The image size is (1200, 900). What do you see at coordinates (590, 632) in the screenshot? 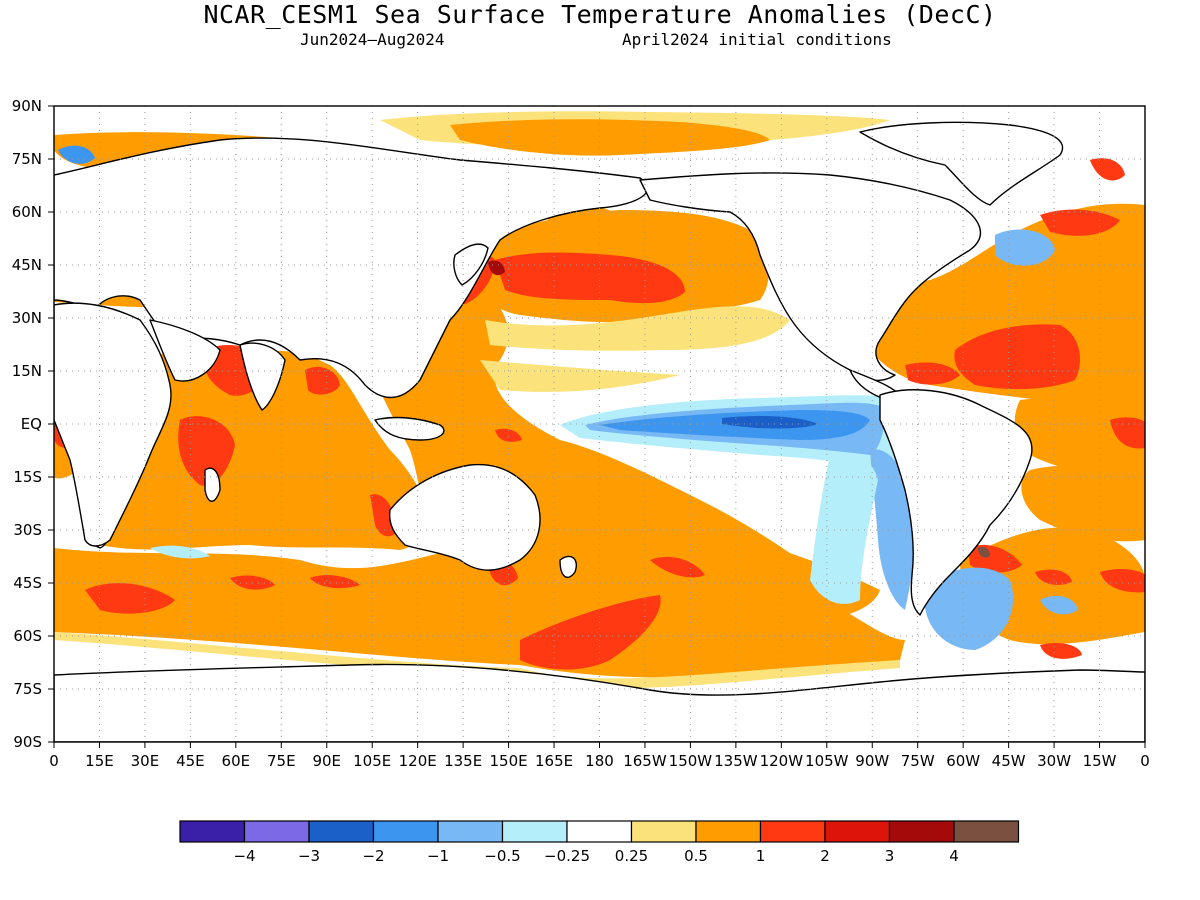
I see `south-pacific-red` at bounding box center [590, 632].